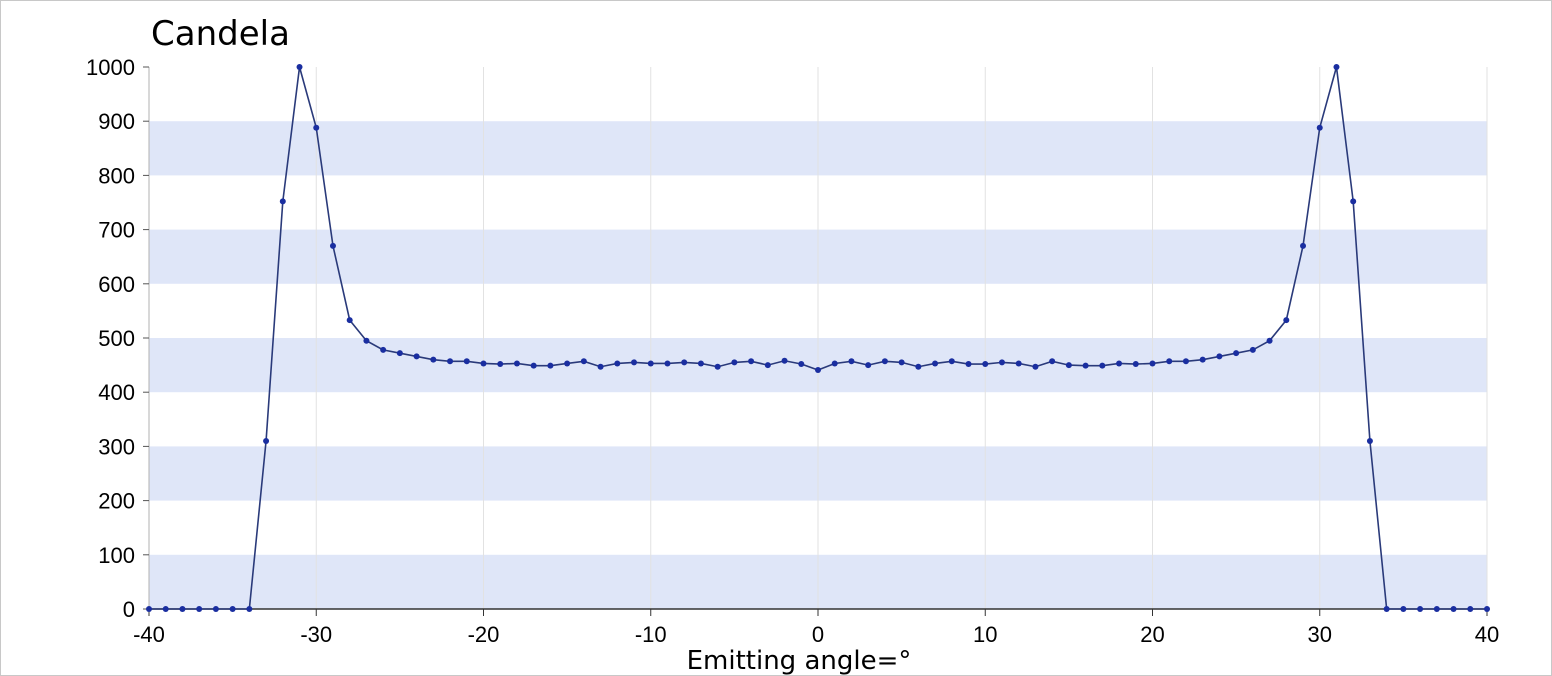 The image size is (1552, 676). I want to click on x-tick-label--20: -20, so click(484, 634).